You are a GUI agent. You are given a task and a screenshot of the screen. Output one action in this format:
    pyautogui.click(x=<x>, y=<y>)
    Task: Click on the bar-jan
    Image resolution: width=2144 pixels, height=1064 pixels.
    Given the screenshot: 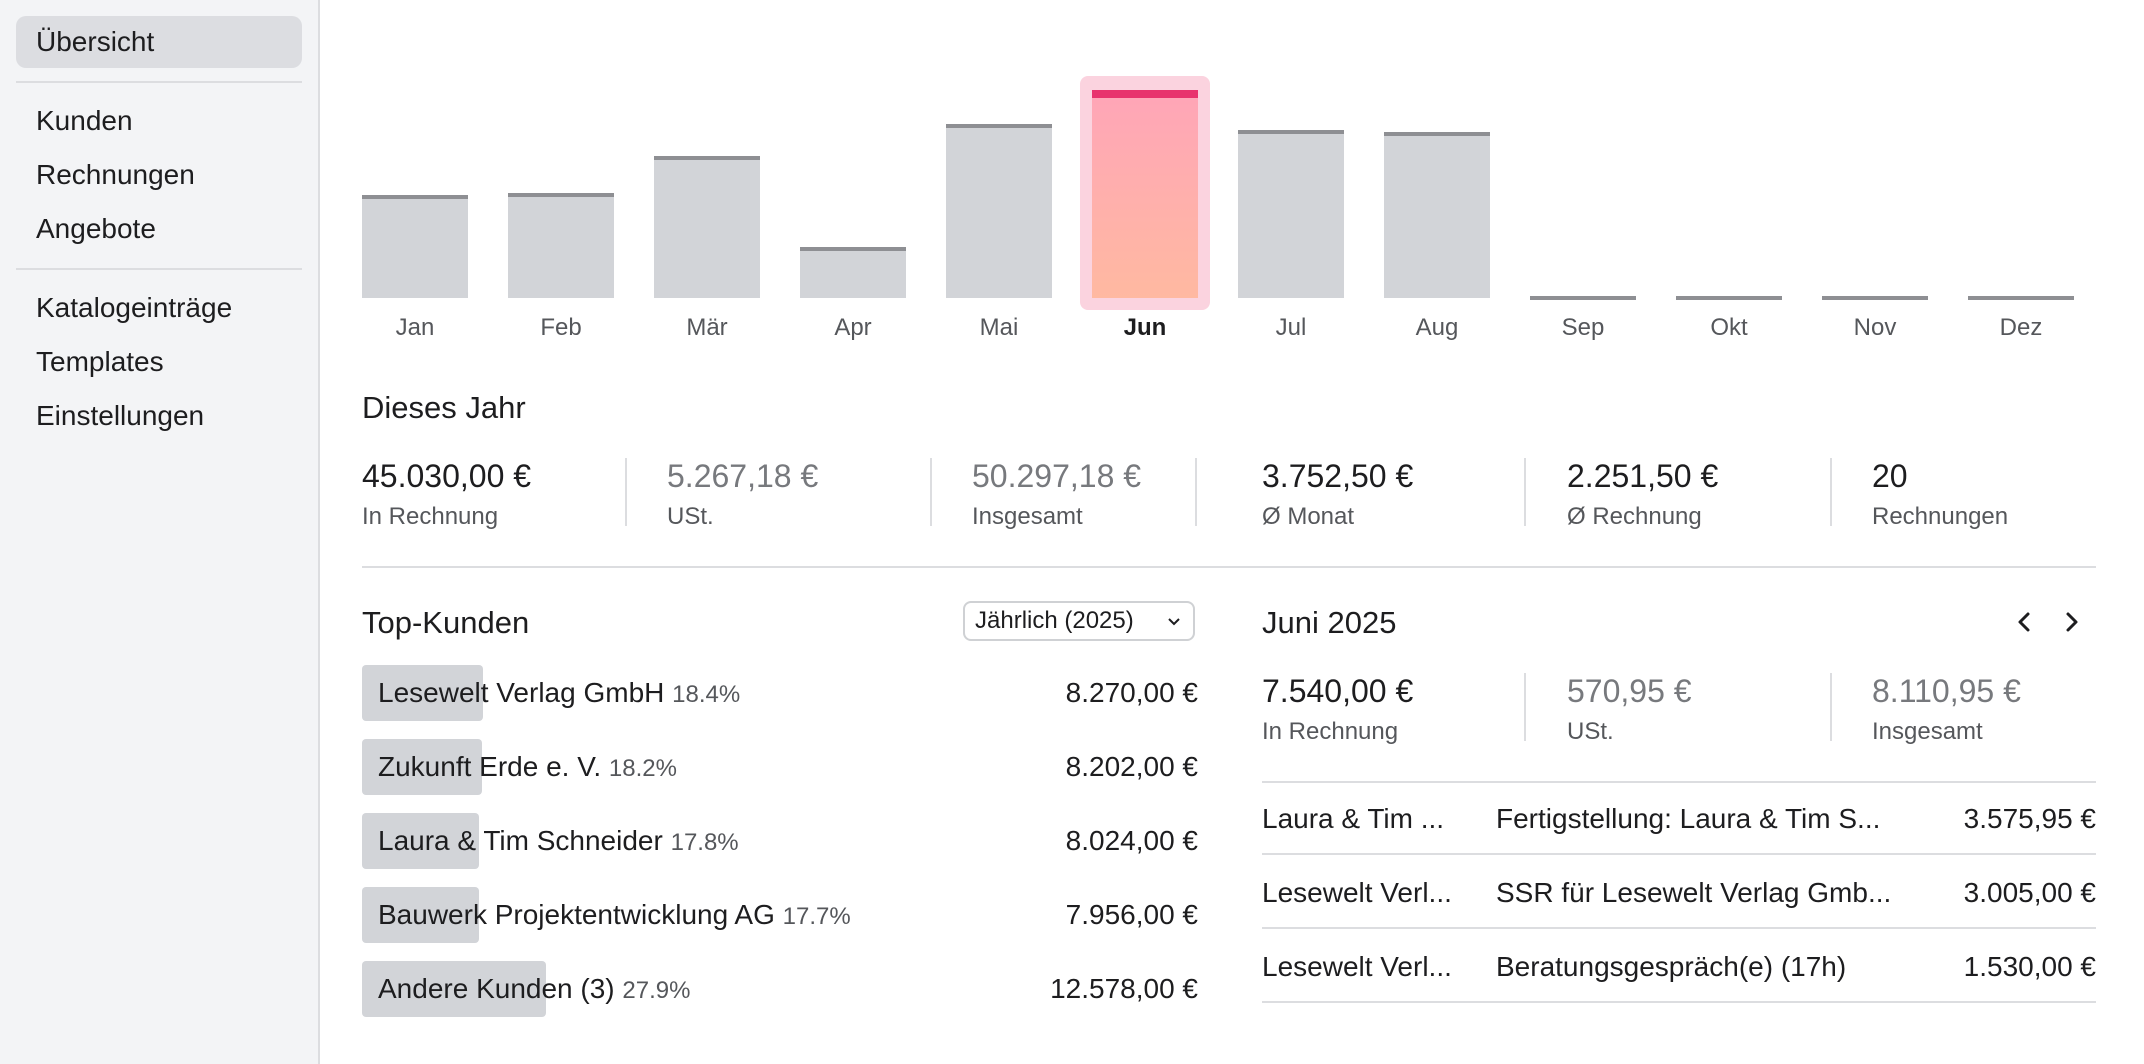 What is the action you would take?
    pyautogui.click(x=415, y=246)
    